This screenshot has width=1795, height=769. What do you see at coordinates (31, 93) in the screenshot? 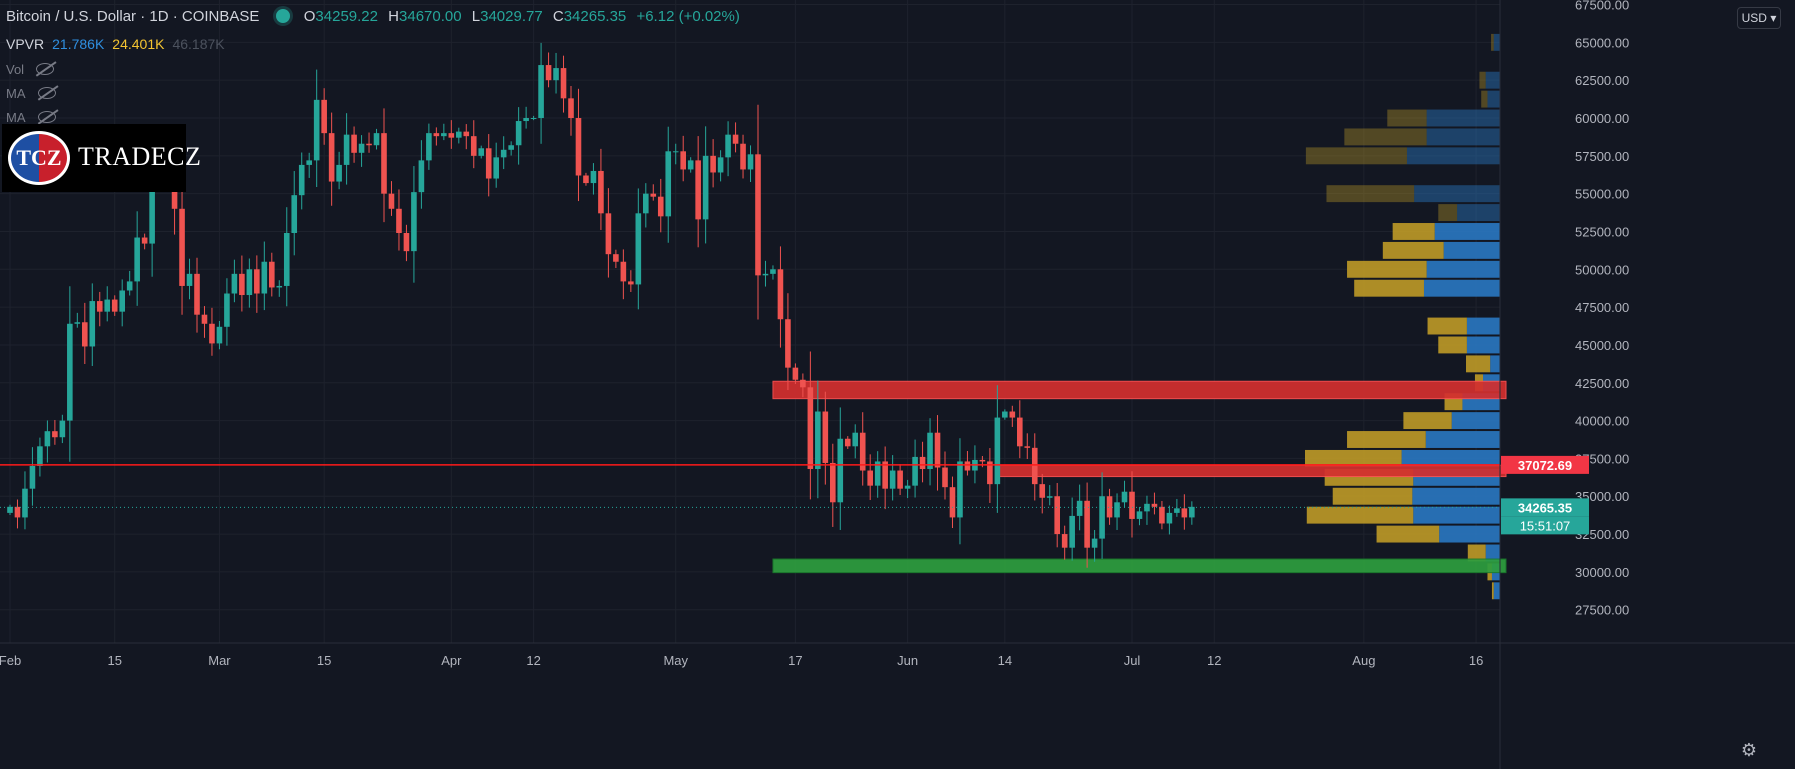
I see `indicator-ma-1: MA` at bounding box center [31, 93].